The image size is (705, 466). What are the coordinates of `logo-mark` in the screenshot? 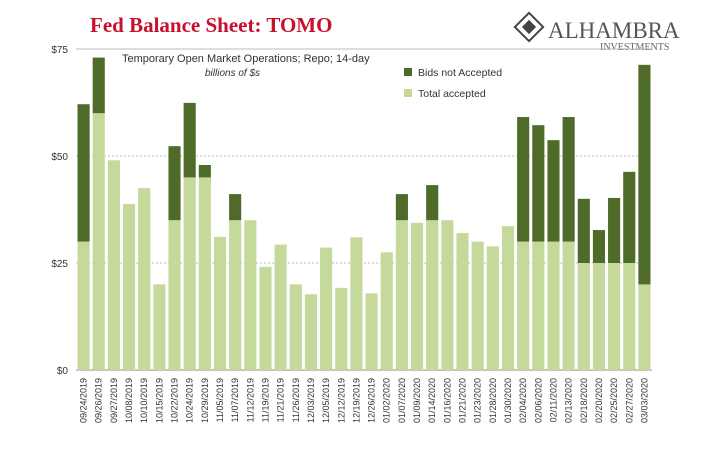 It's located at (529, 27).